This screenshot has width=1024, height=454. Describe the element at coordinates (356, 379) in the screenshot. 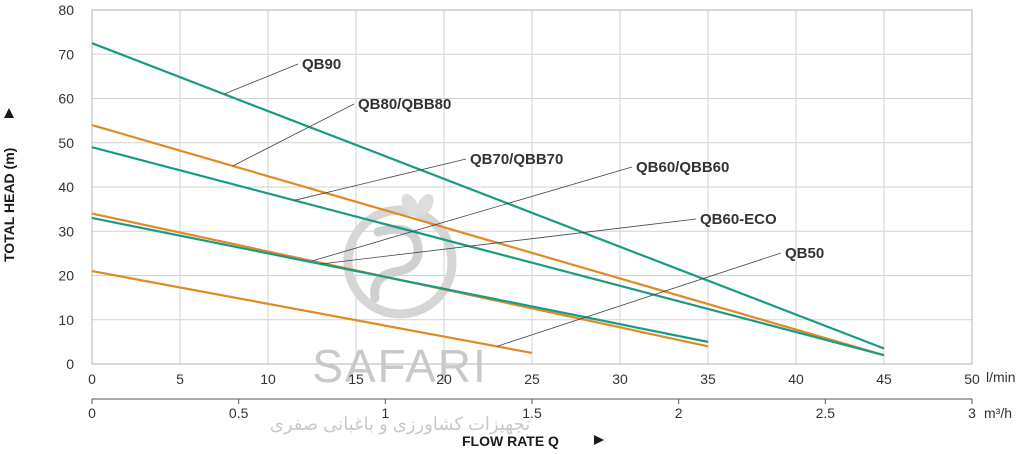

I see `x-tick-label: 15` at that location.